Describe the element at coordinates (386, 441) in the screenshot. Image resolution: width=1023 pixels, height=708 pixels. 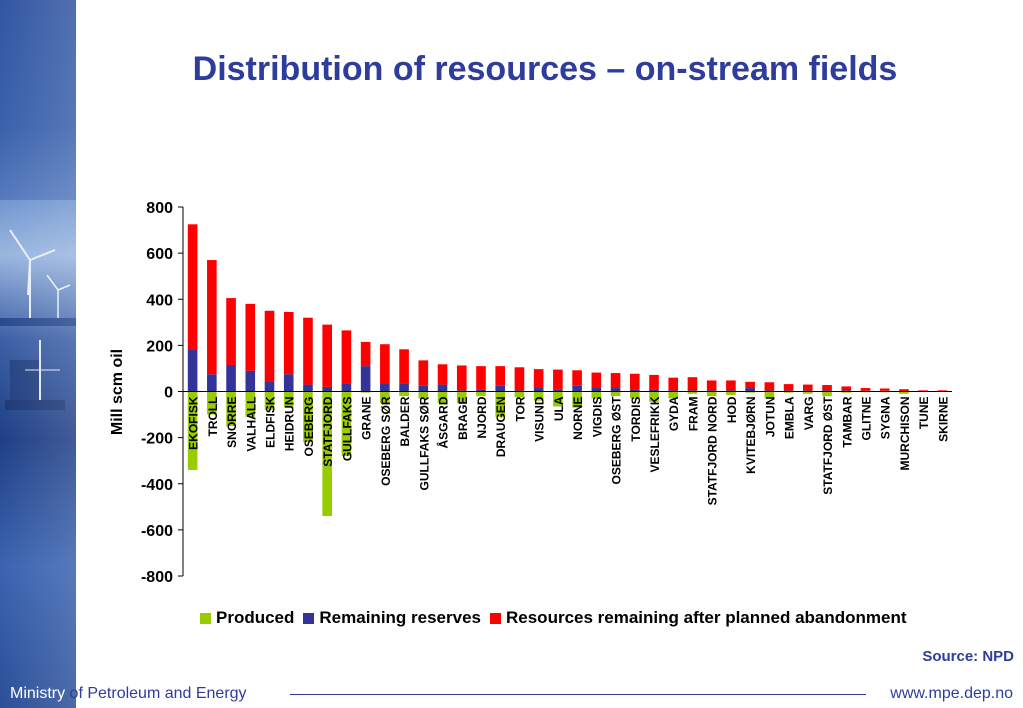
I see `x-tick-label: OSEBERG SØR` at that location.